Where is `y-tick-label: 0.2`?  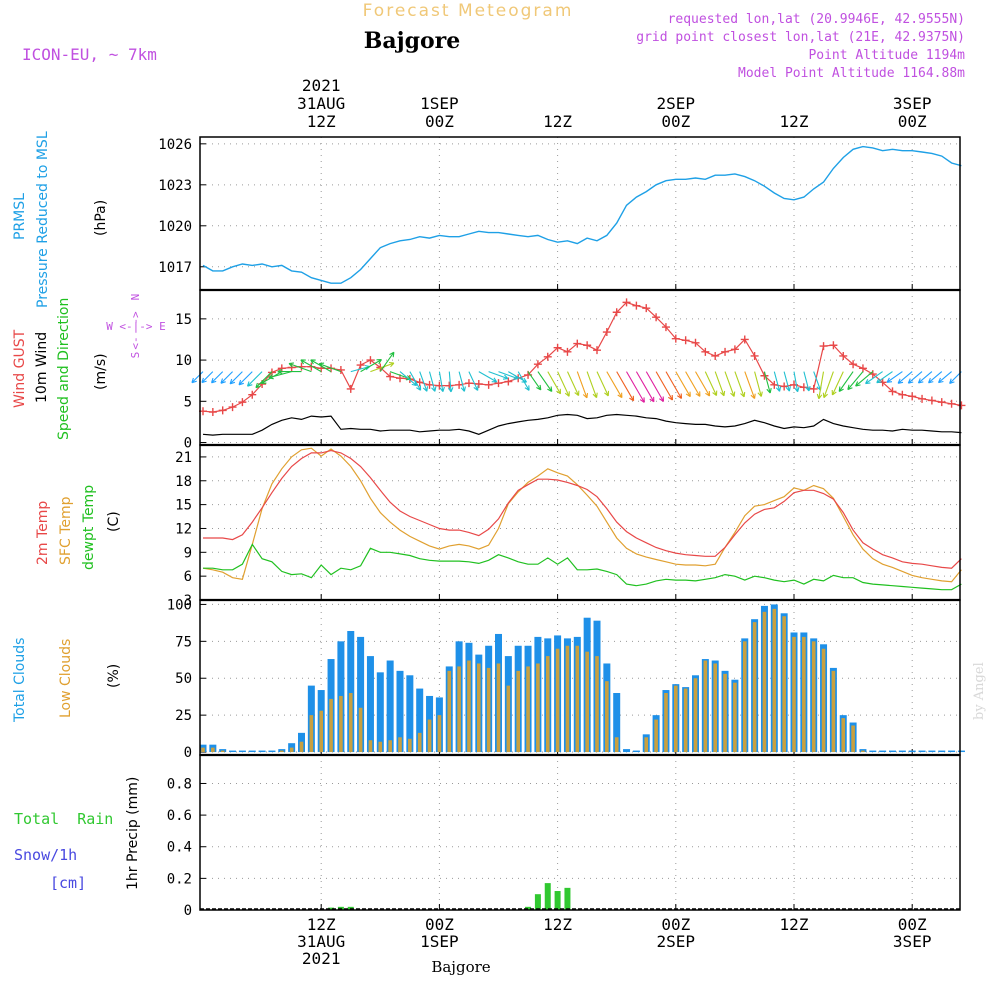 y-tick-label: 0.2 is located at coordinates (179, 879).